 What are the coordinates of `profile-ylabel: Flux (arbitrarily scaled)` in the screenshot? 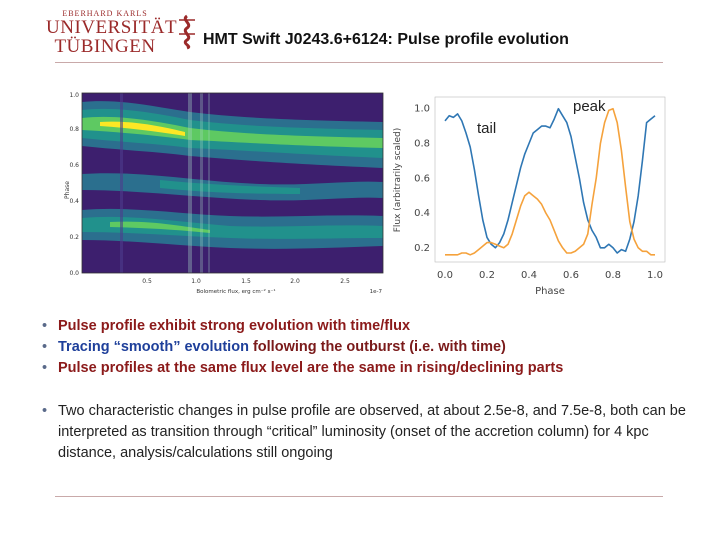 It's located at (398, 180).